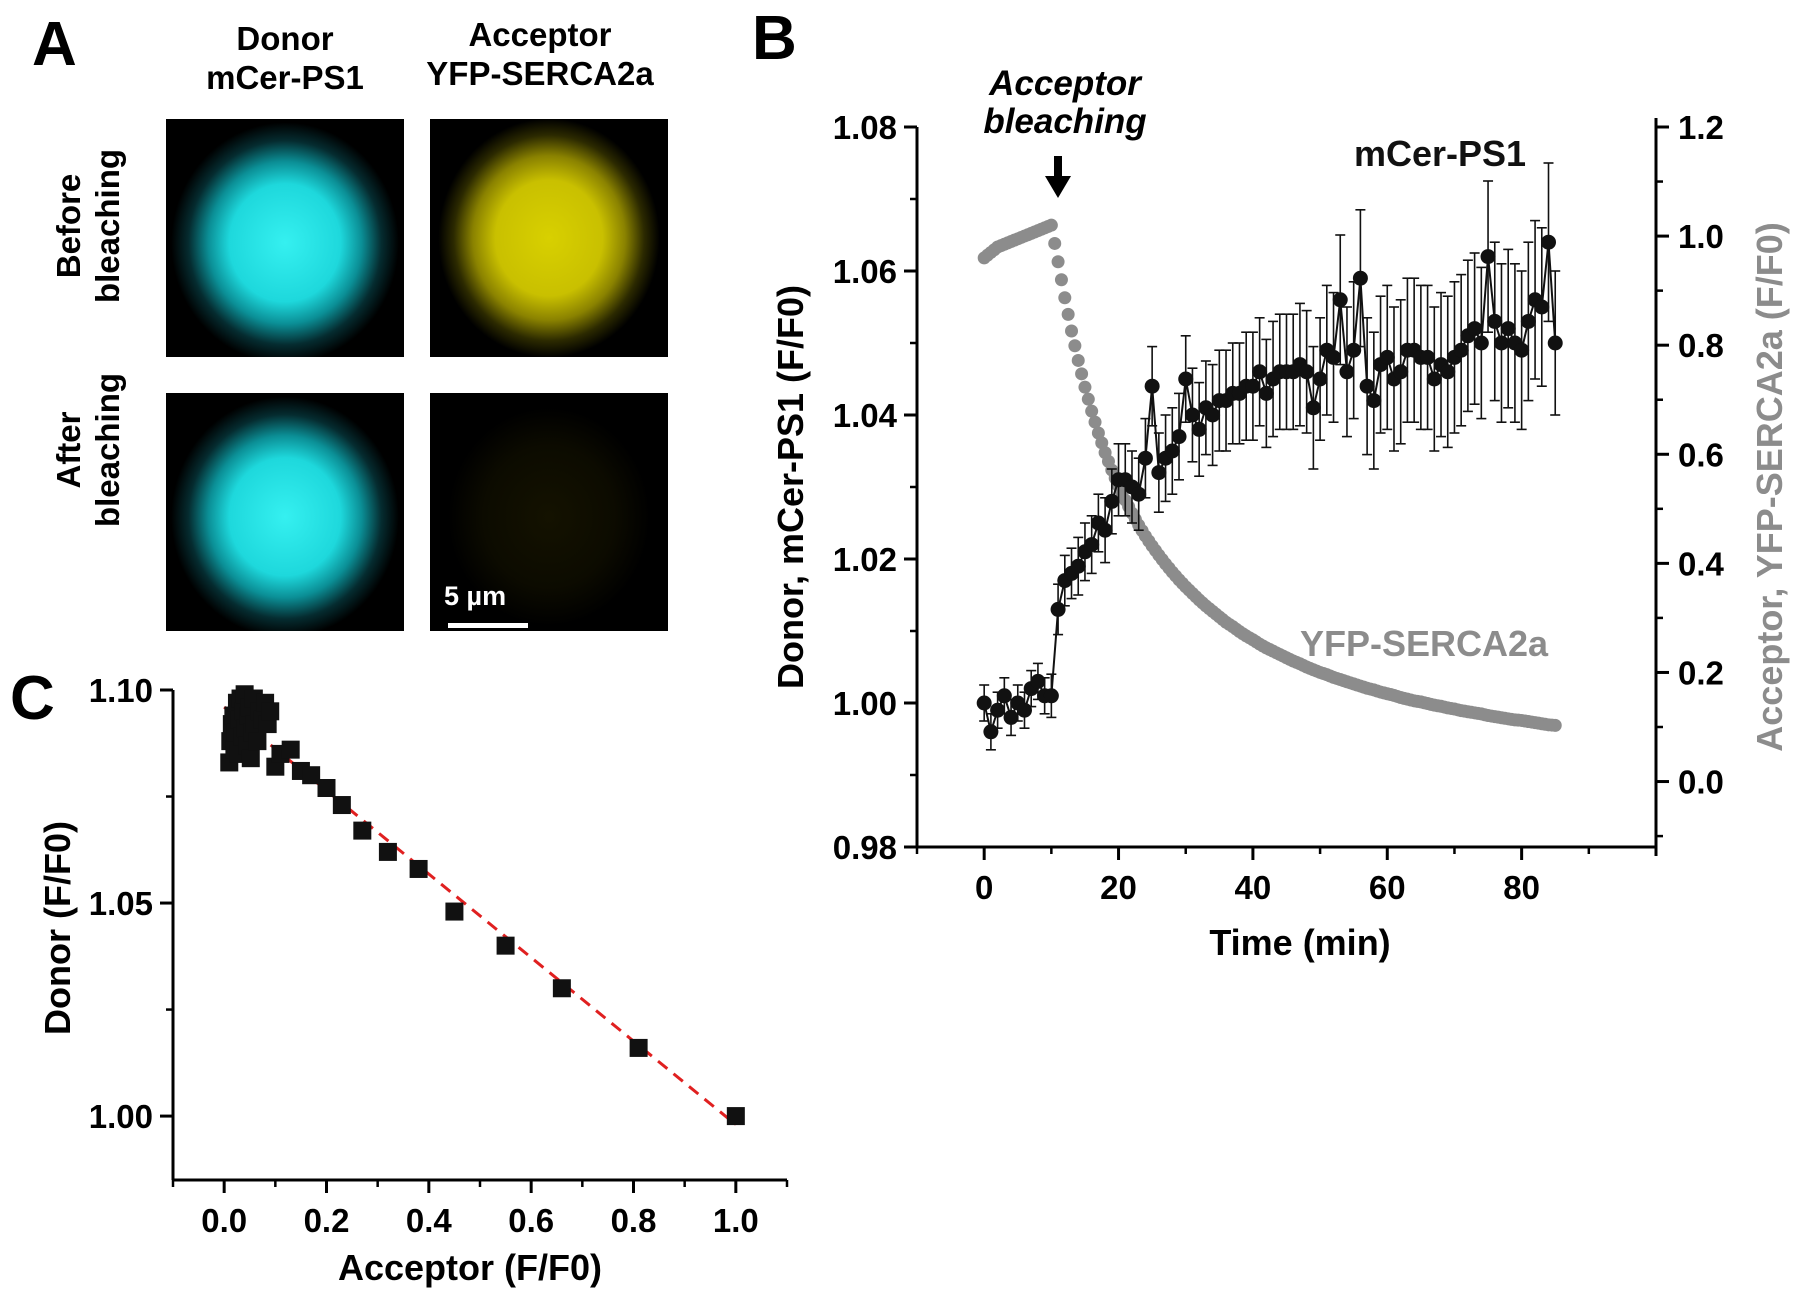  I want to click on b-right-axis-title: Acceptor, YFP-SERCA2a (F/F0), so click(1769, 486).